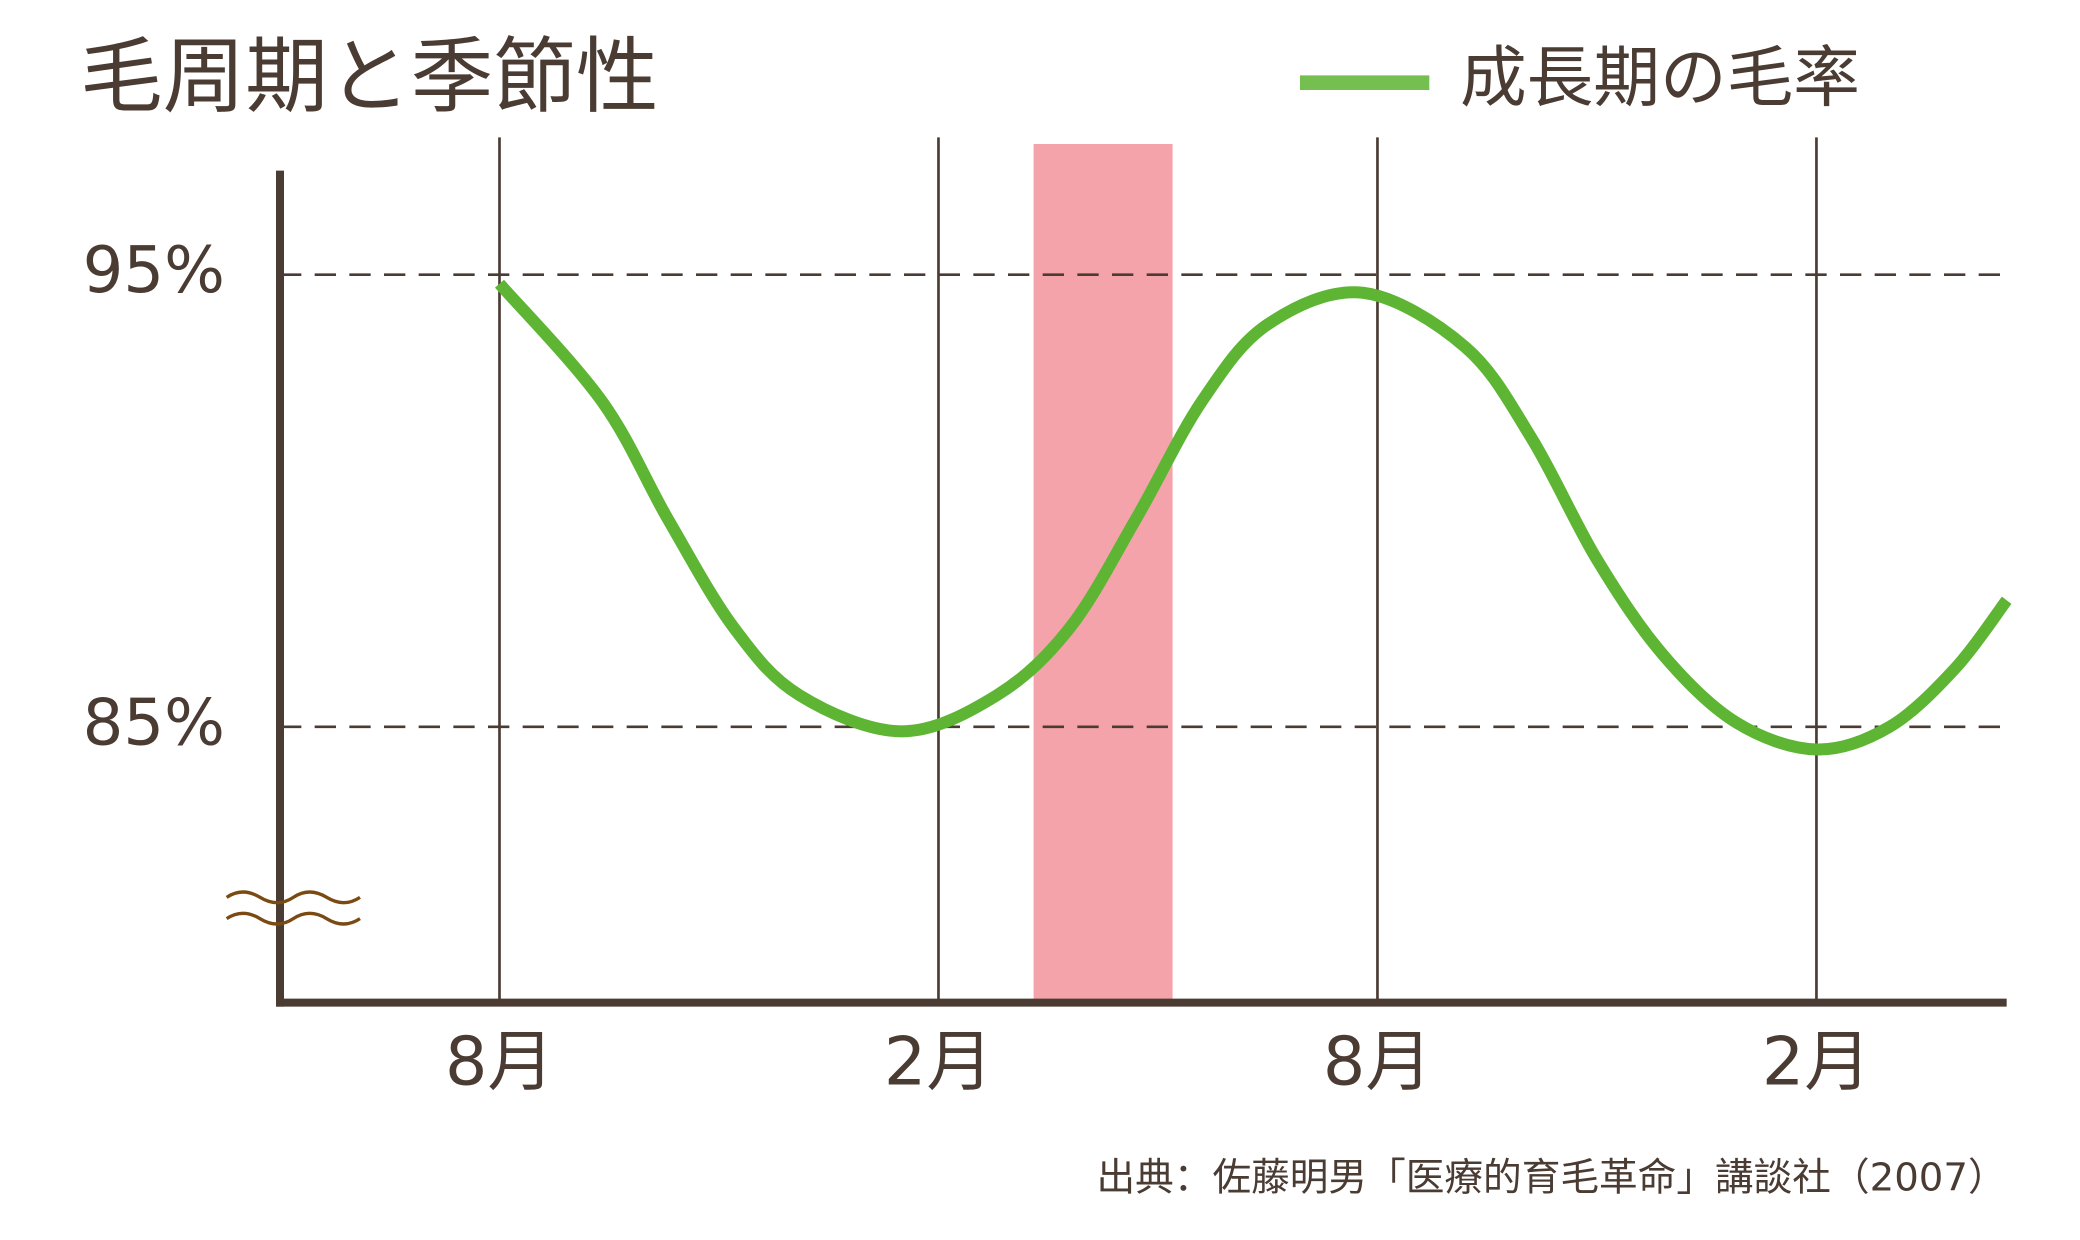 Image resolution: width=2080 pixels, height=1240 pixels. I want to click on y-tick-label: 85%, so click(154, 723).